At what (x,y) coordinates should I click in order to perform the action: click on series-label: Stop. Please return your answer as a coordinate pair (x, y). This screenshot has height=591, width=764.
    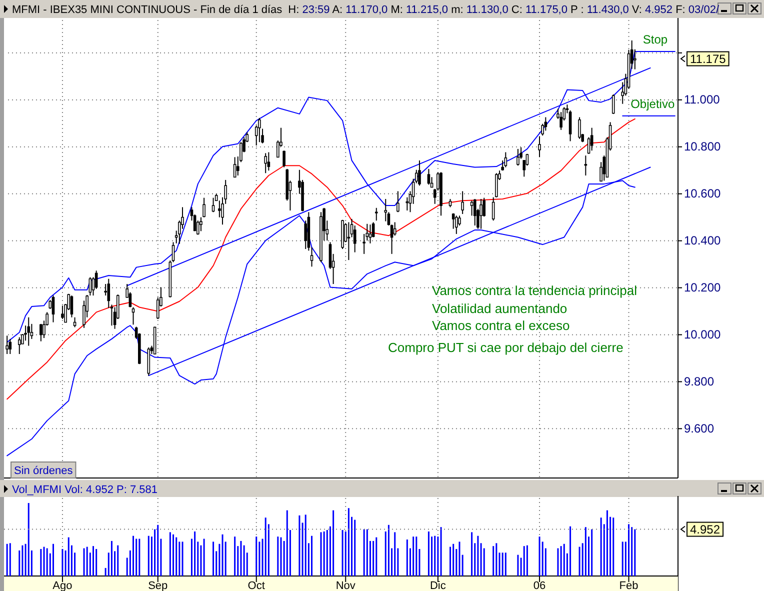
    Looking at the image, I should click on (655, 39).